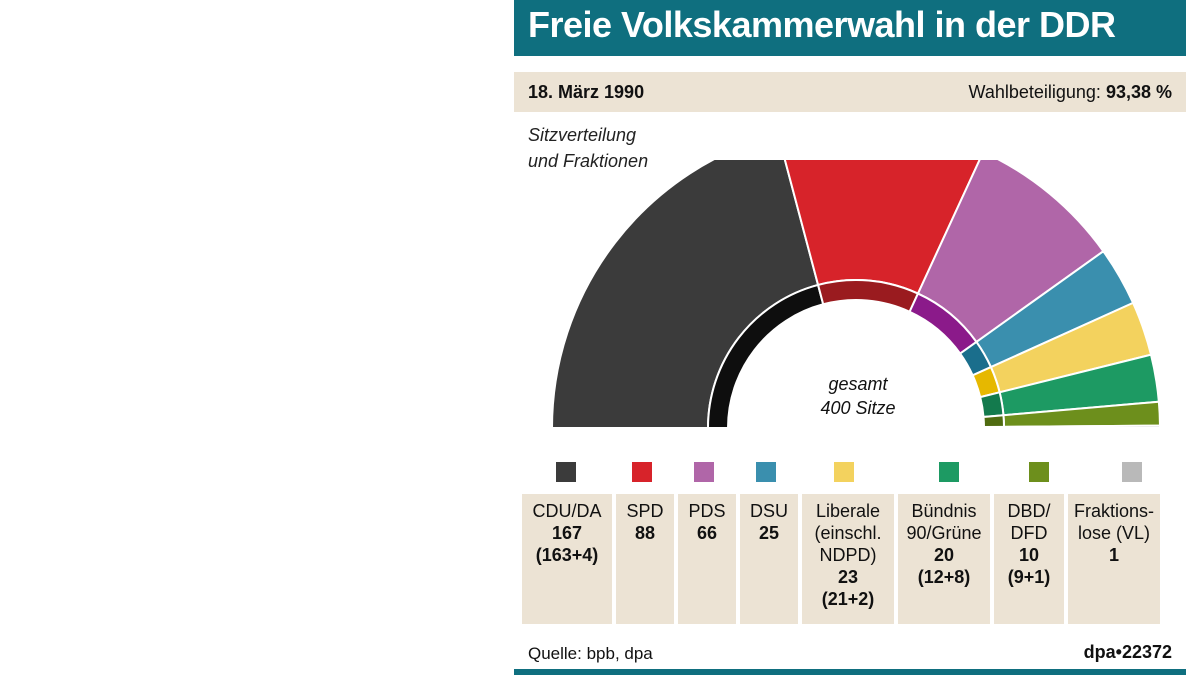  I want to click on party-column: PDS 66, so click(707, 559).